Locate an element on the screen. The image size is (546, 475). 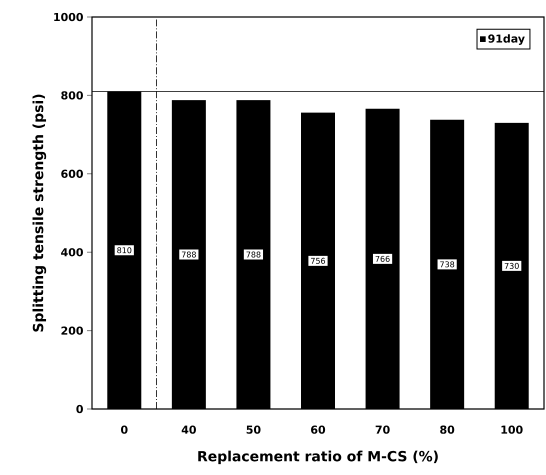
x-tick-label: 0 is located at coordinates (124, 430).